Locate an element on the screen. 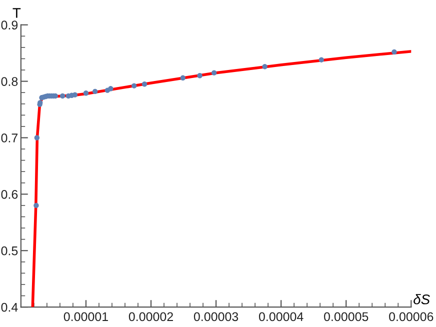  y-tick-label: 0.9 is located at coordinates (9, 25).